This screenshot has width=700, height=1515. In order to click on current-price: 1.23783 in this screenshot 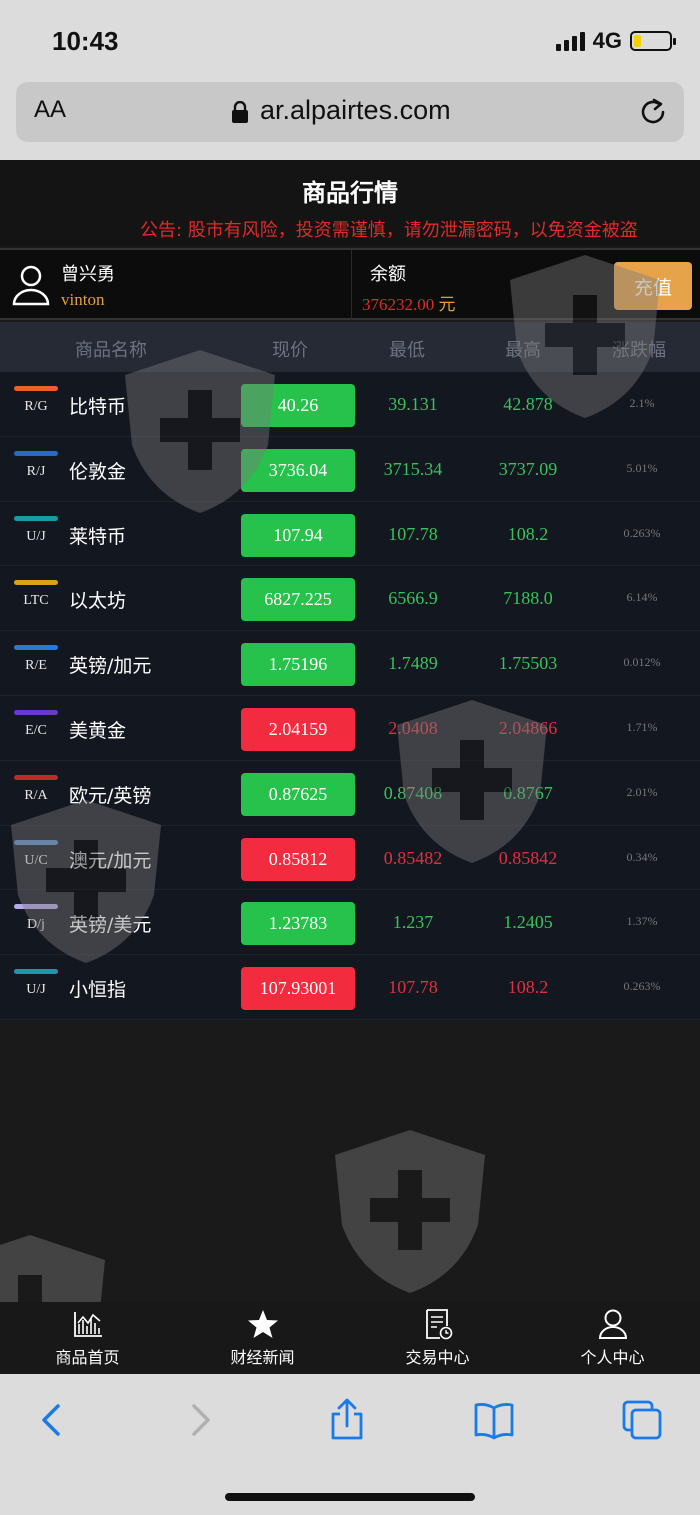, I will do `click(298, 924)`.